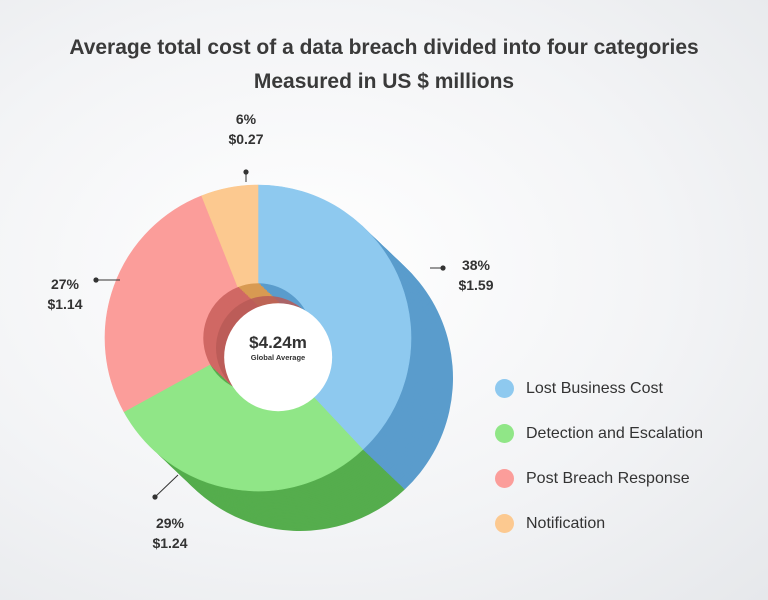  I want to click on center-total-value: $4.24m, so click(278, 342).